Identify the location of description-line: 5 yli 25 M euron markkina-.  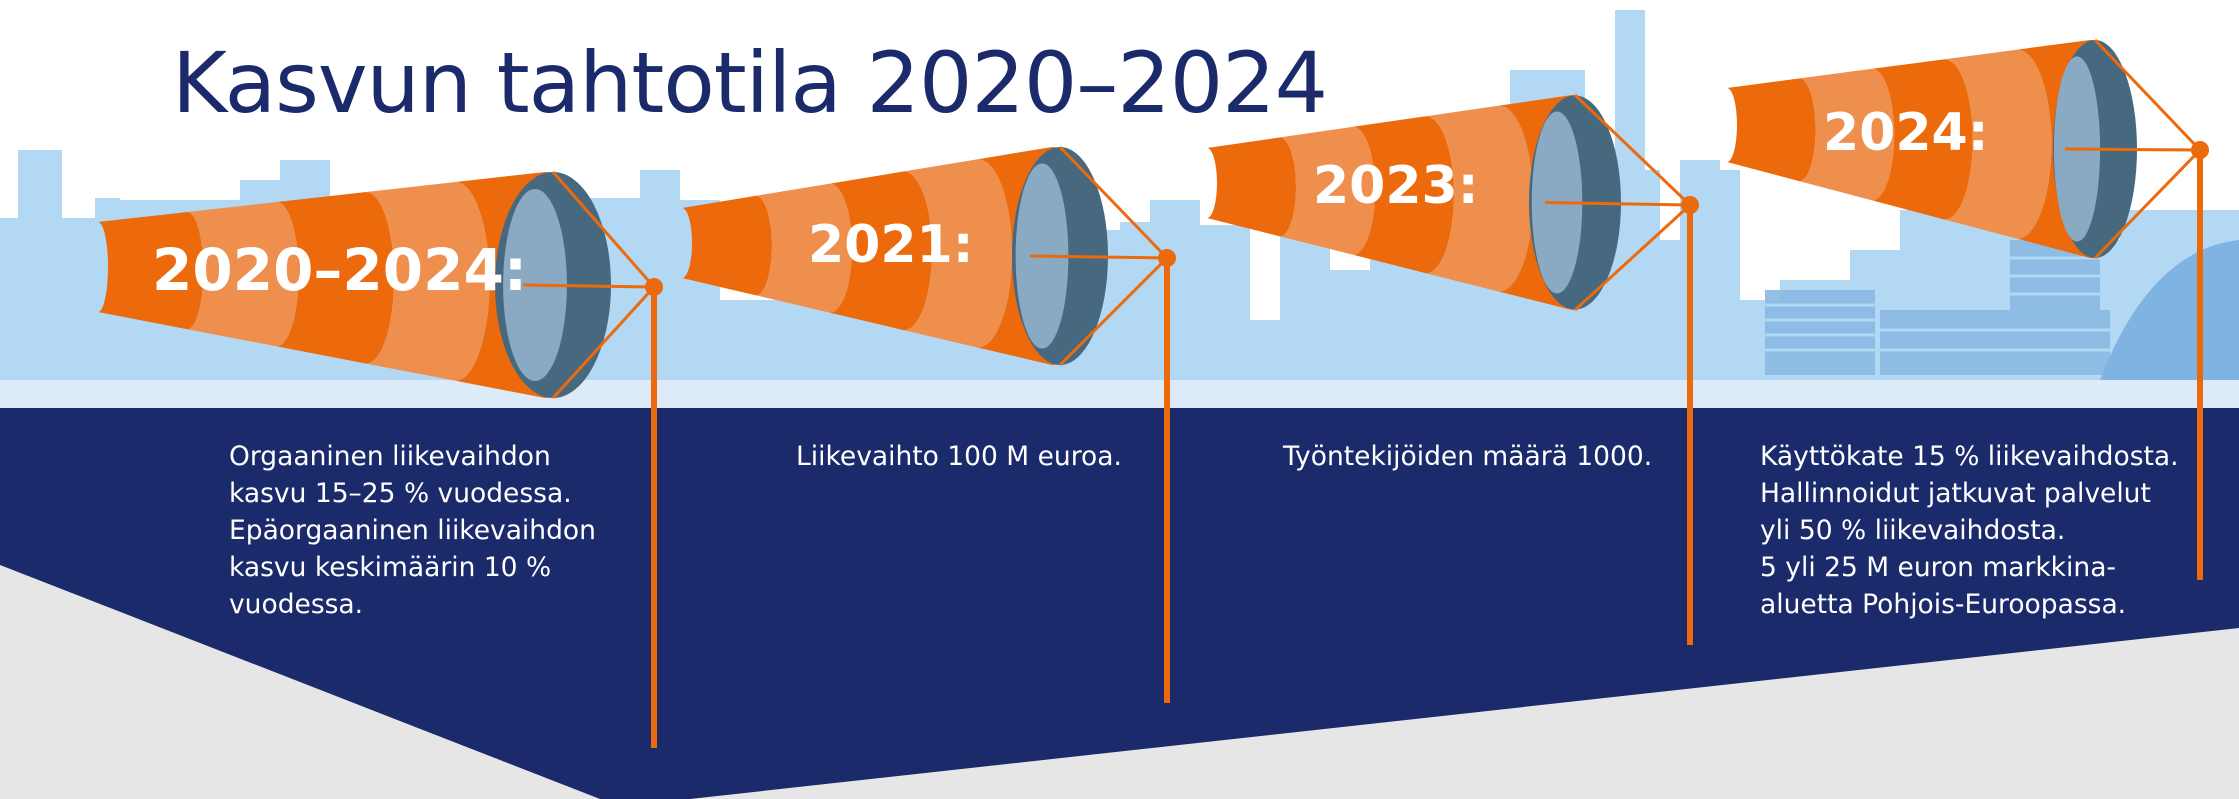
(1938, 567).